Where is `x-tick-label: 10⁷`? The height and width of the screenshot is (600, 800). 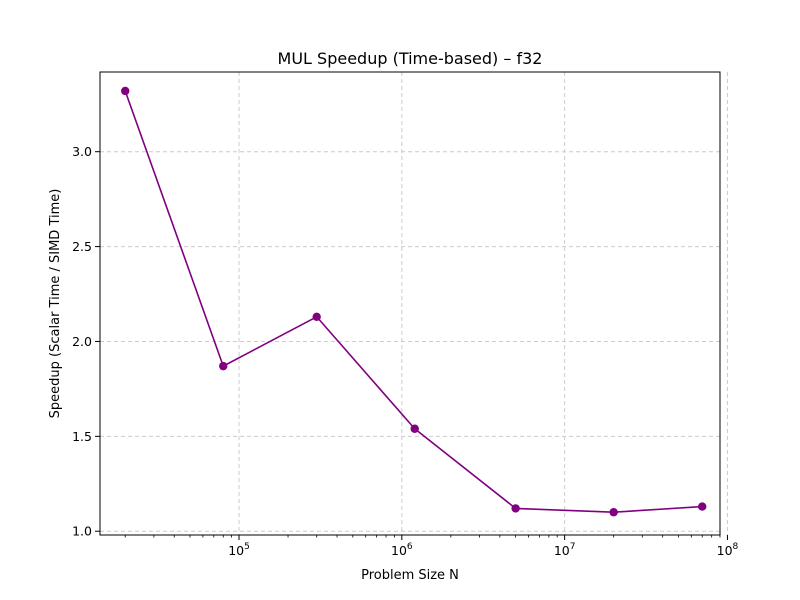 x-tick-label: 10⁷ is located at coordinates (565, 550).